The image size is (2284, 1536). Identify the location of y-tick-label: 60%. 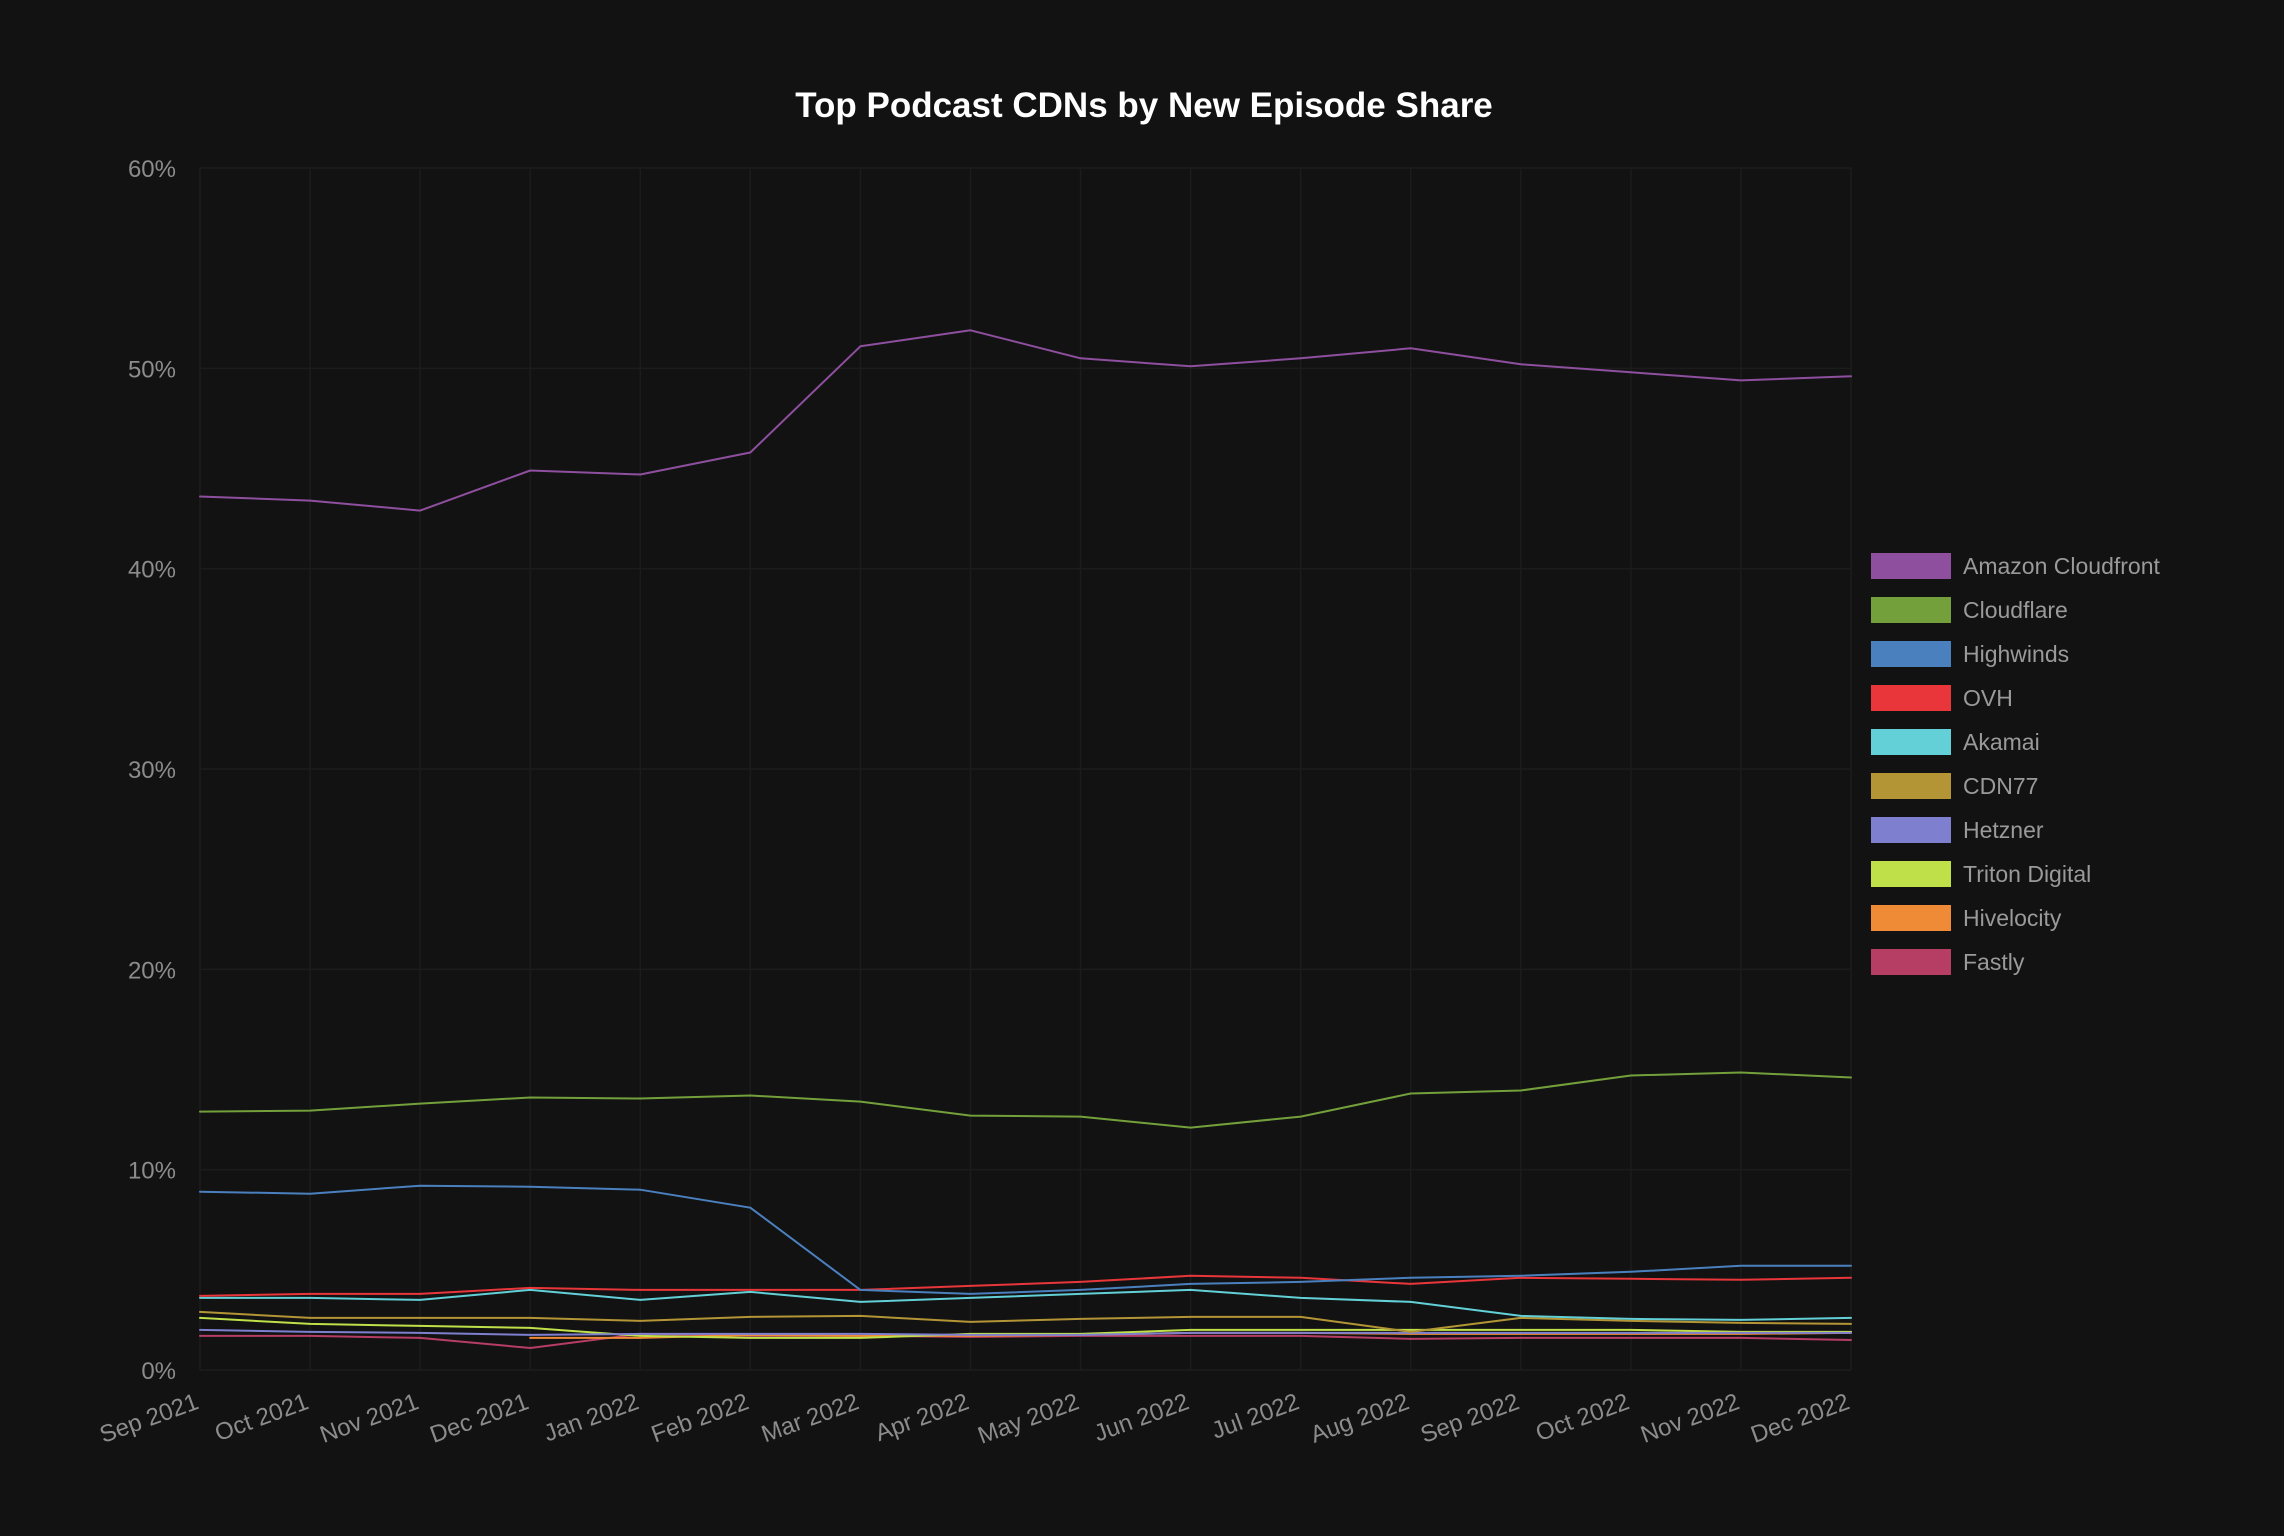
(152, 169).